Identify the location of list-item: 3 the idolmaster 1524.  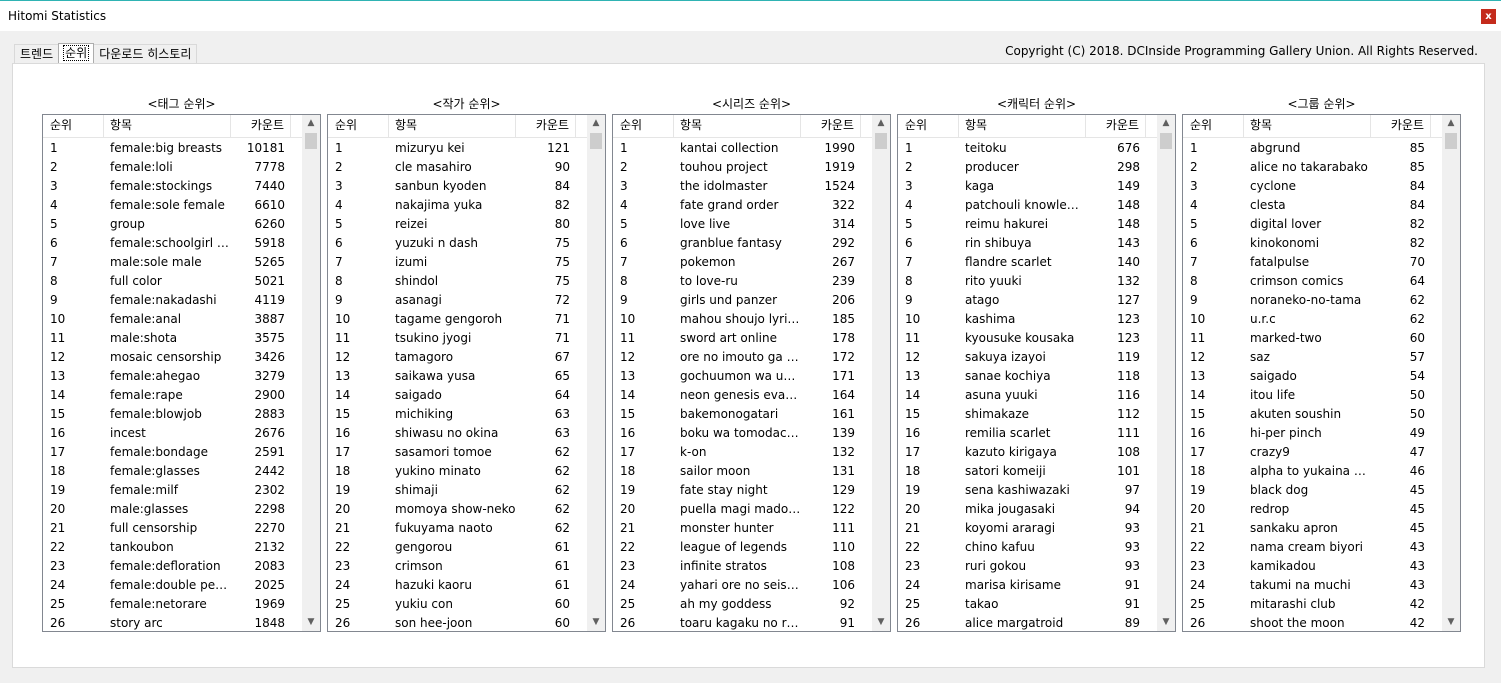
(742, 186).